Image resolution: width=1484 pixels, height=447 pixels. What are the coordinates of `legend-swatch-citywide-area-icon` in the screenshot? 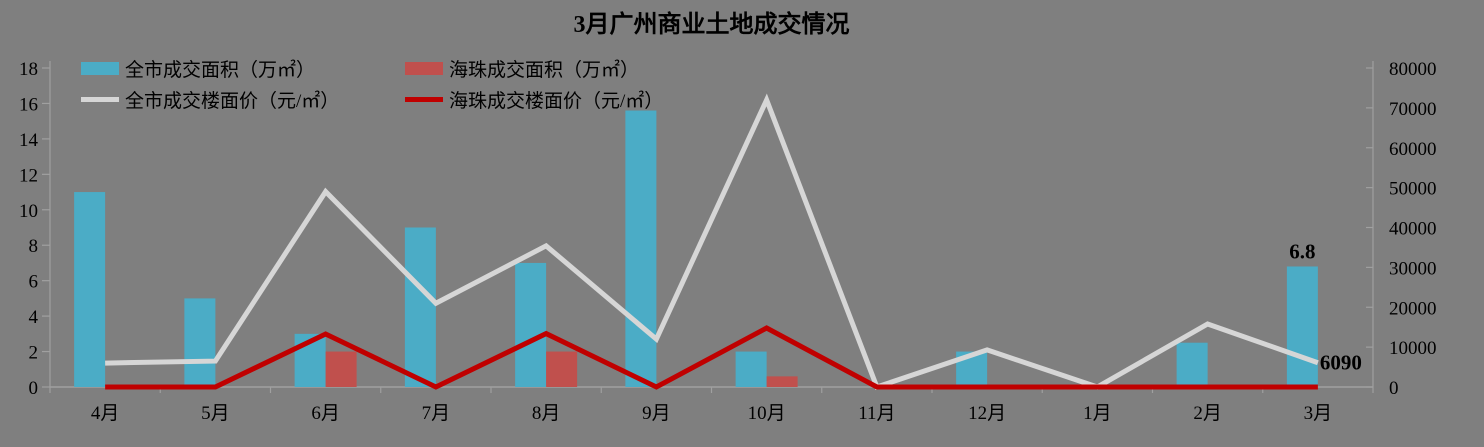 It's located at (100, 68).